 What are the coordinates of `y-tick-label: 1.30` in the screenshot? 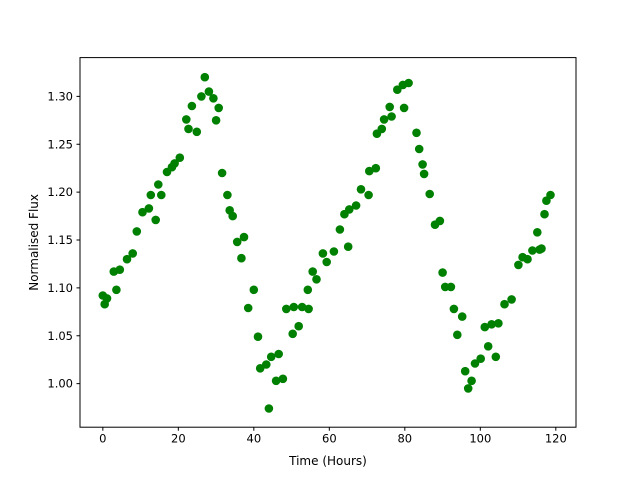 It's located at (60, 96).